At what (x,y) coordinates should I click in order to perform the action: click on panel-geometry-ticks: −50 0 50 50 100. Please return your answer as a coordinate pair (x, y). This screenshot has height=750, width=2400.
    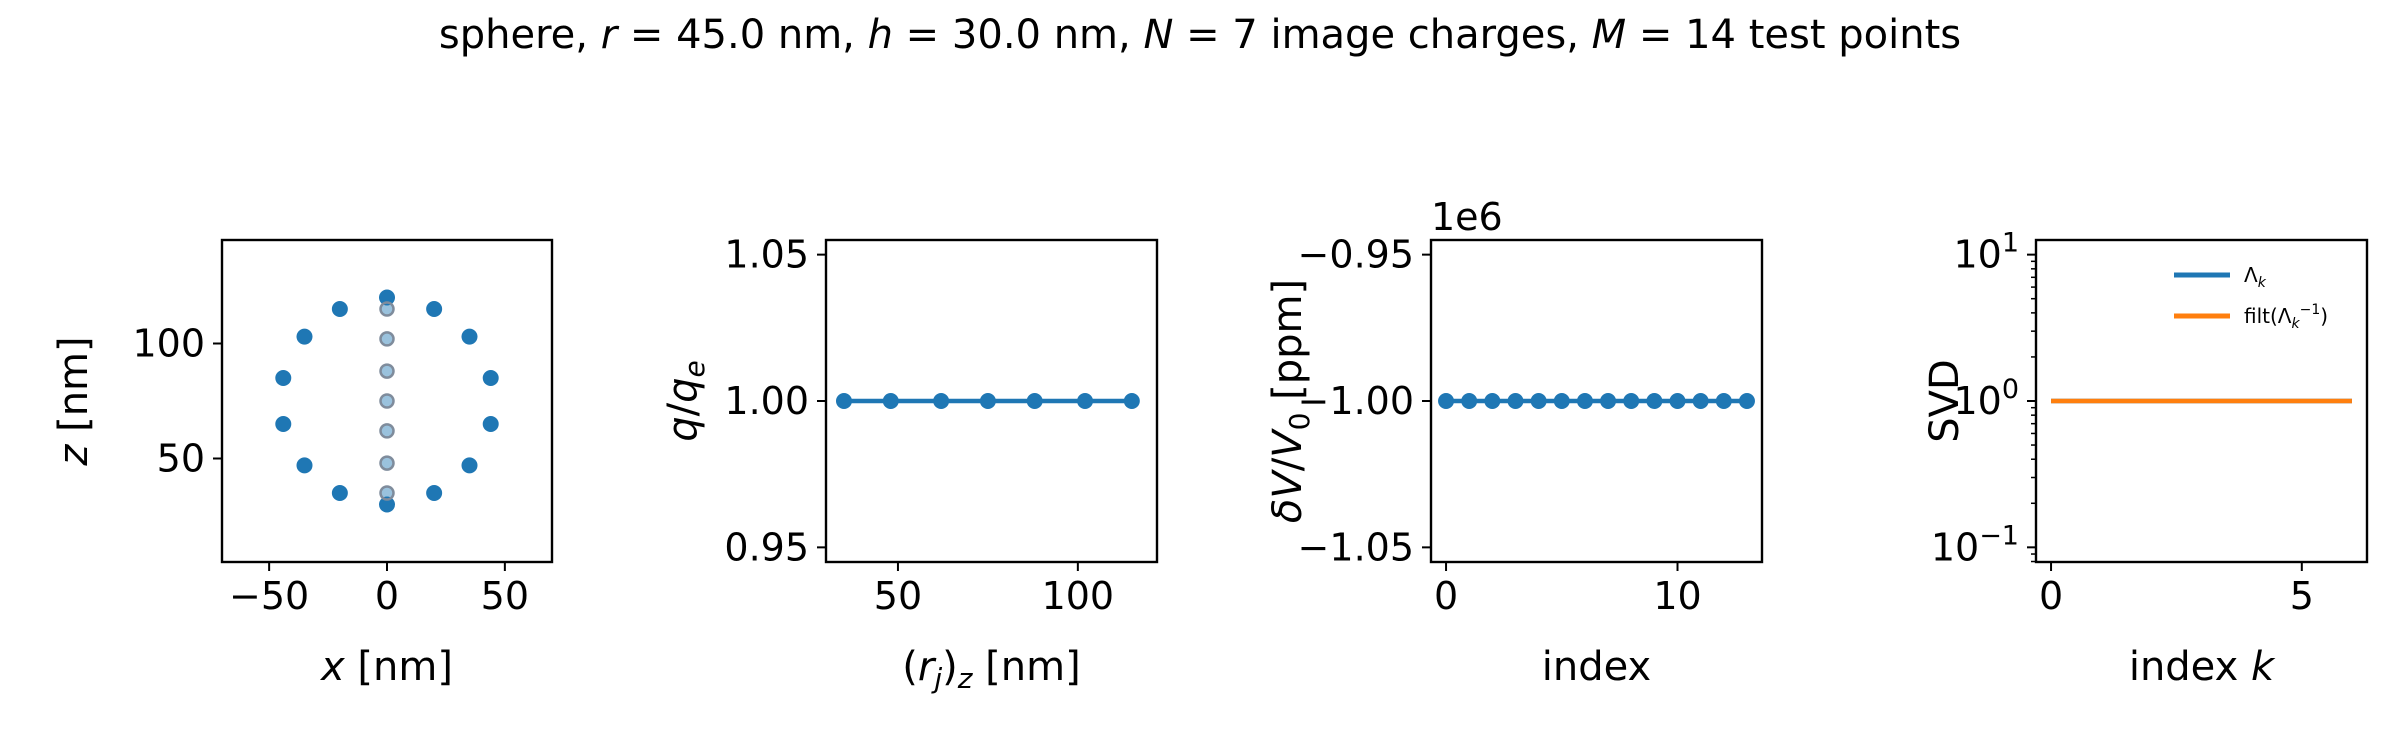
    Looking at the image, I should click on (330, 470).